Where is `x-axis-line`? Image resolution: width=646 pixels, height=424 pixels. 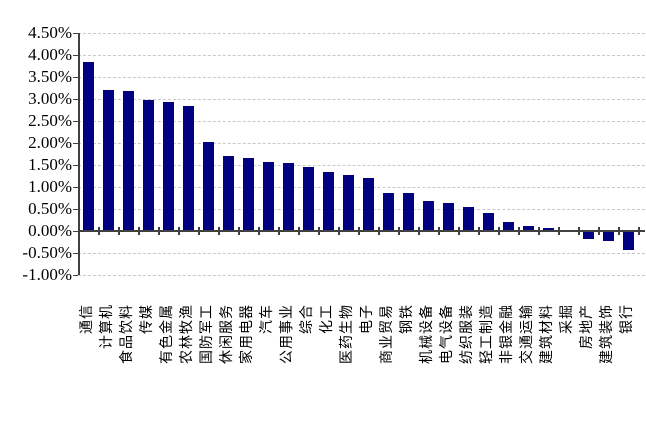 x-axis-line is located at coordinates (361, 231).